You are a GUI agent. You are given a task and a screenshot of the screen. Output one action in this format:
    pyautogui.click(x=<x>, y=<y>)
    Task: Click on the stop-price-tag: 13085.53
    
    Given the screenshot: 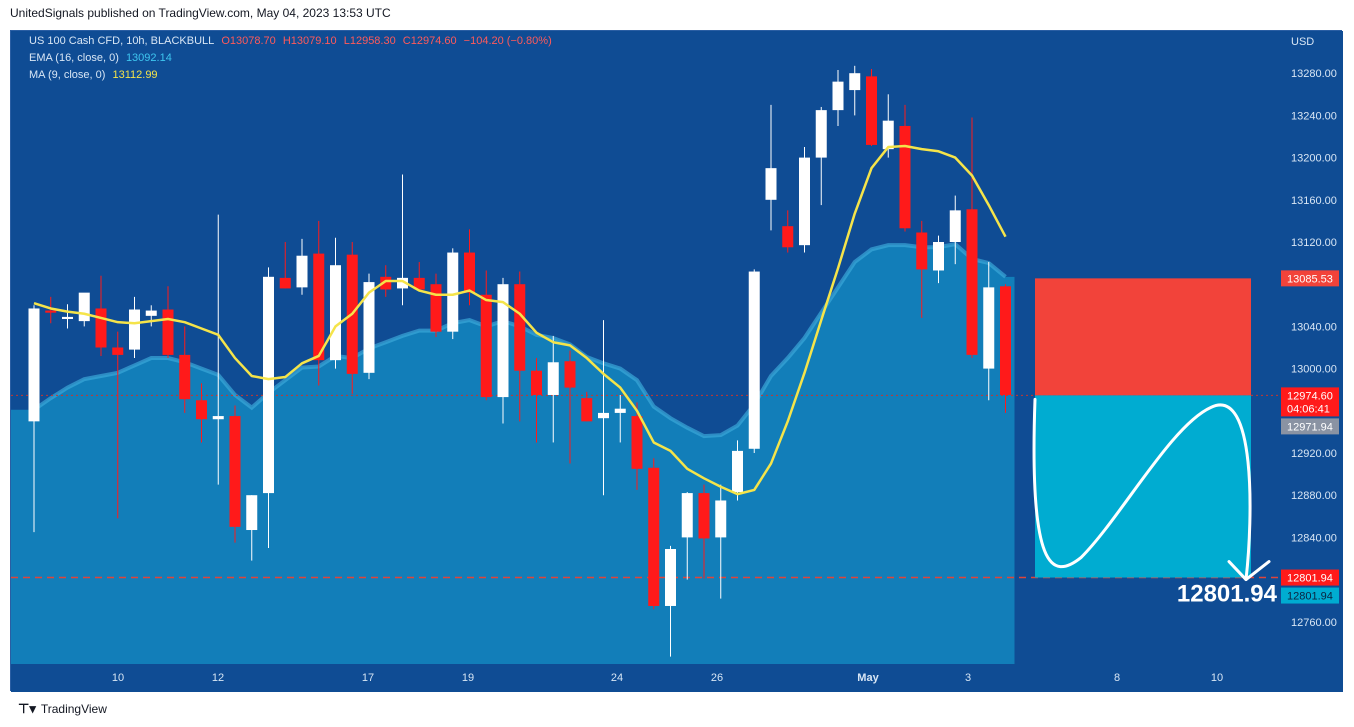 What is the action you would take?
    pyautogui.click(x=1310, y=279)
    